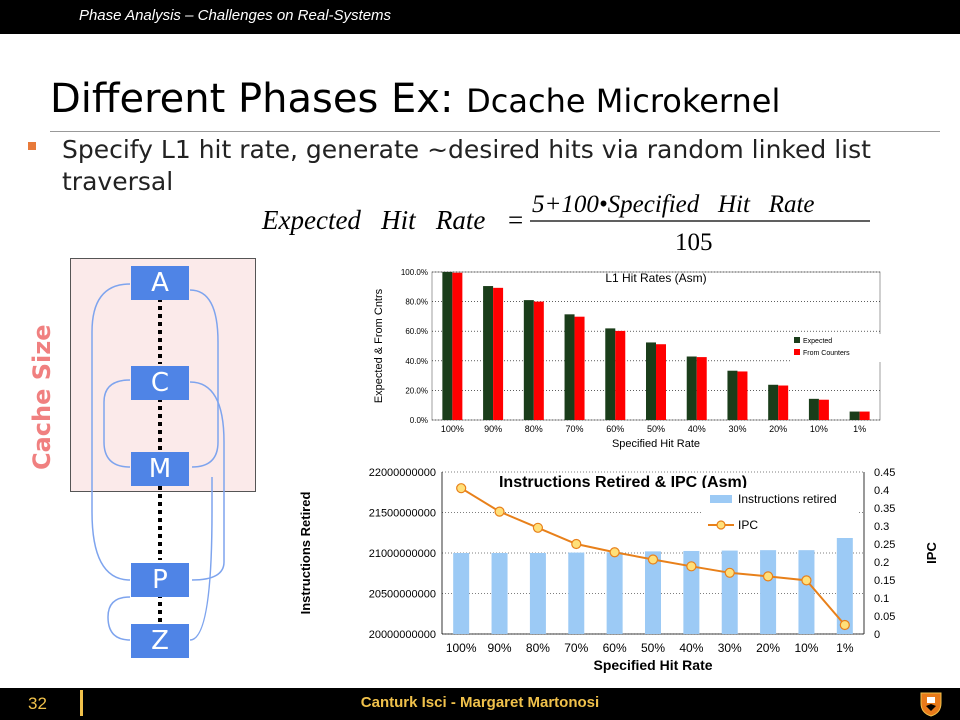 Image resolution: width=960 pixels, height=720 pixels. What do you see at coordinates (495, 131) in the screenshot?
I see `title-divider` at bounding box center [495, 131].